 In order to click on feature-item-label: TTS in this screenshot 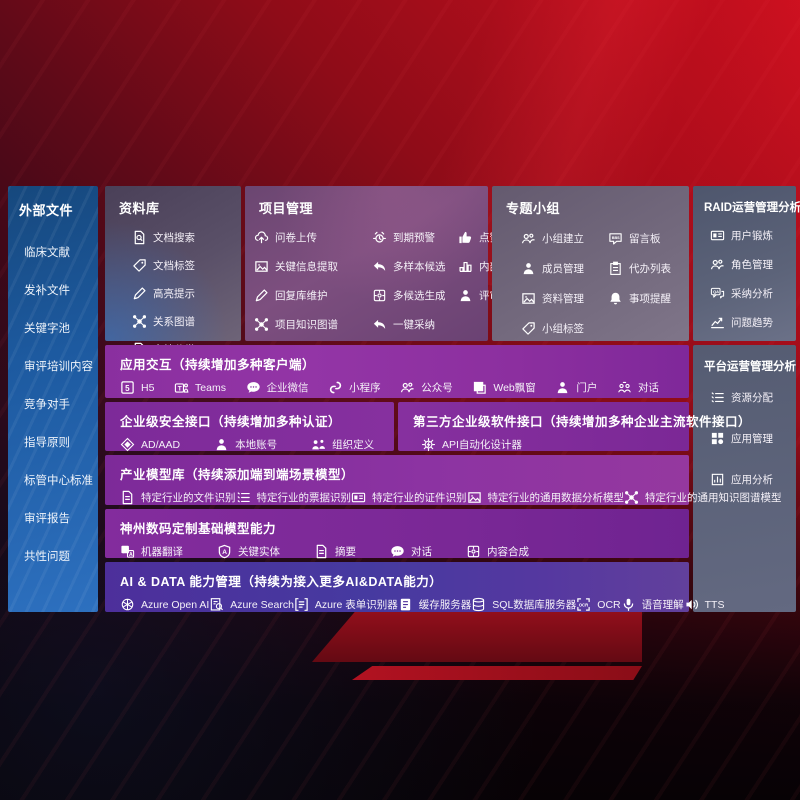, I will do `click(714, 604)`.